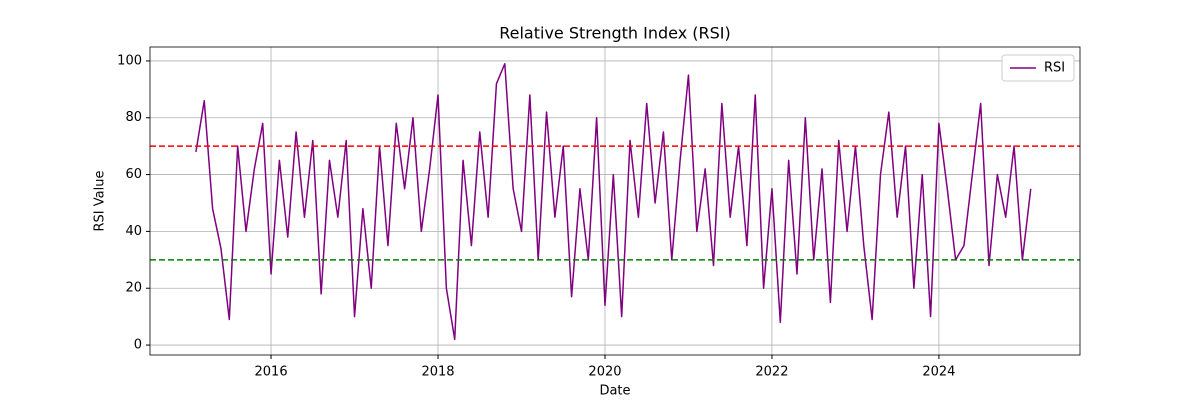 The height and width of the screenshot is (400, 1200). What do you see at coordinates (133, 174) in the screenshot?
I see `y-tick-label: 60` at bounding box center [133, 174].